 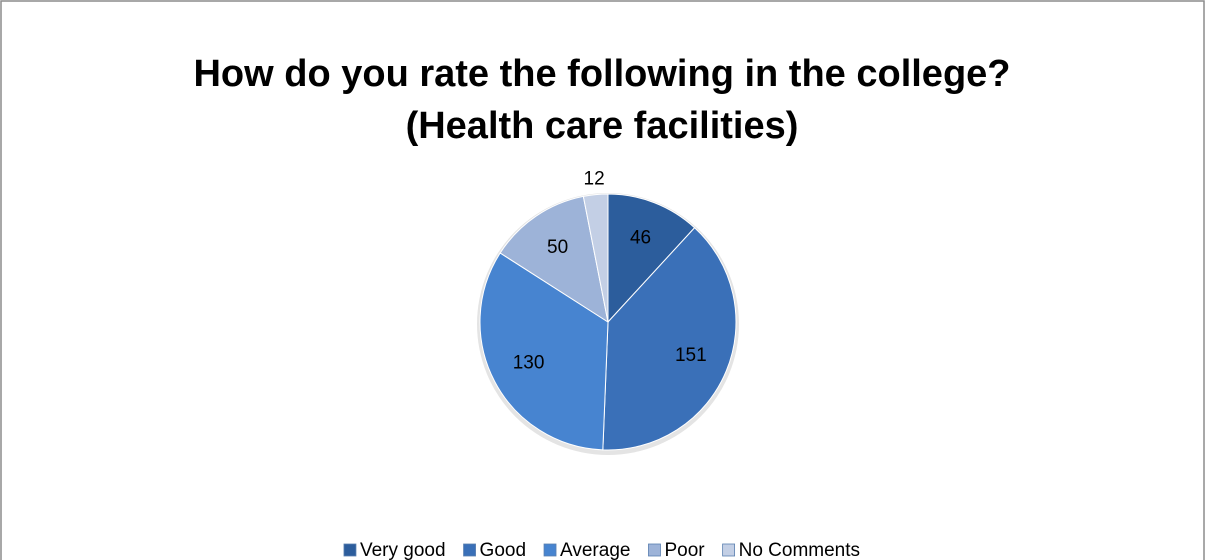 I want to click on legend-label: Very good, so click(x=403, y=550).